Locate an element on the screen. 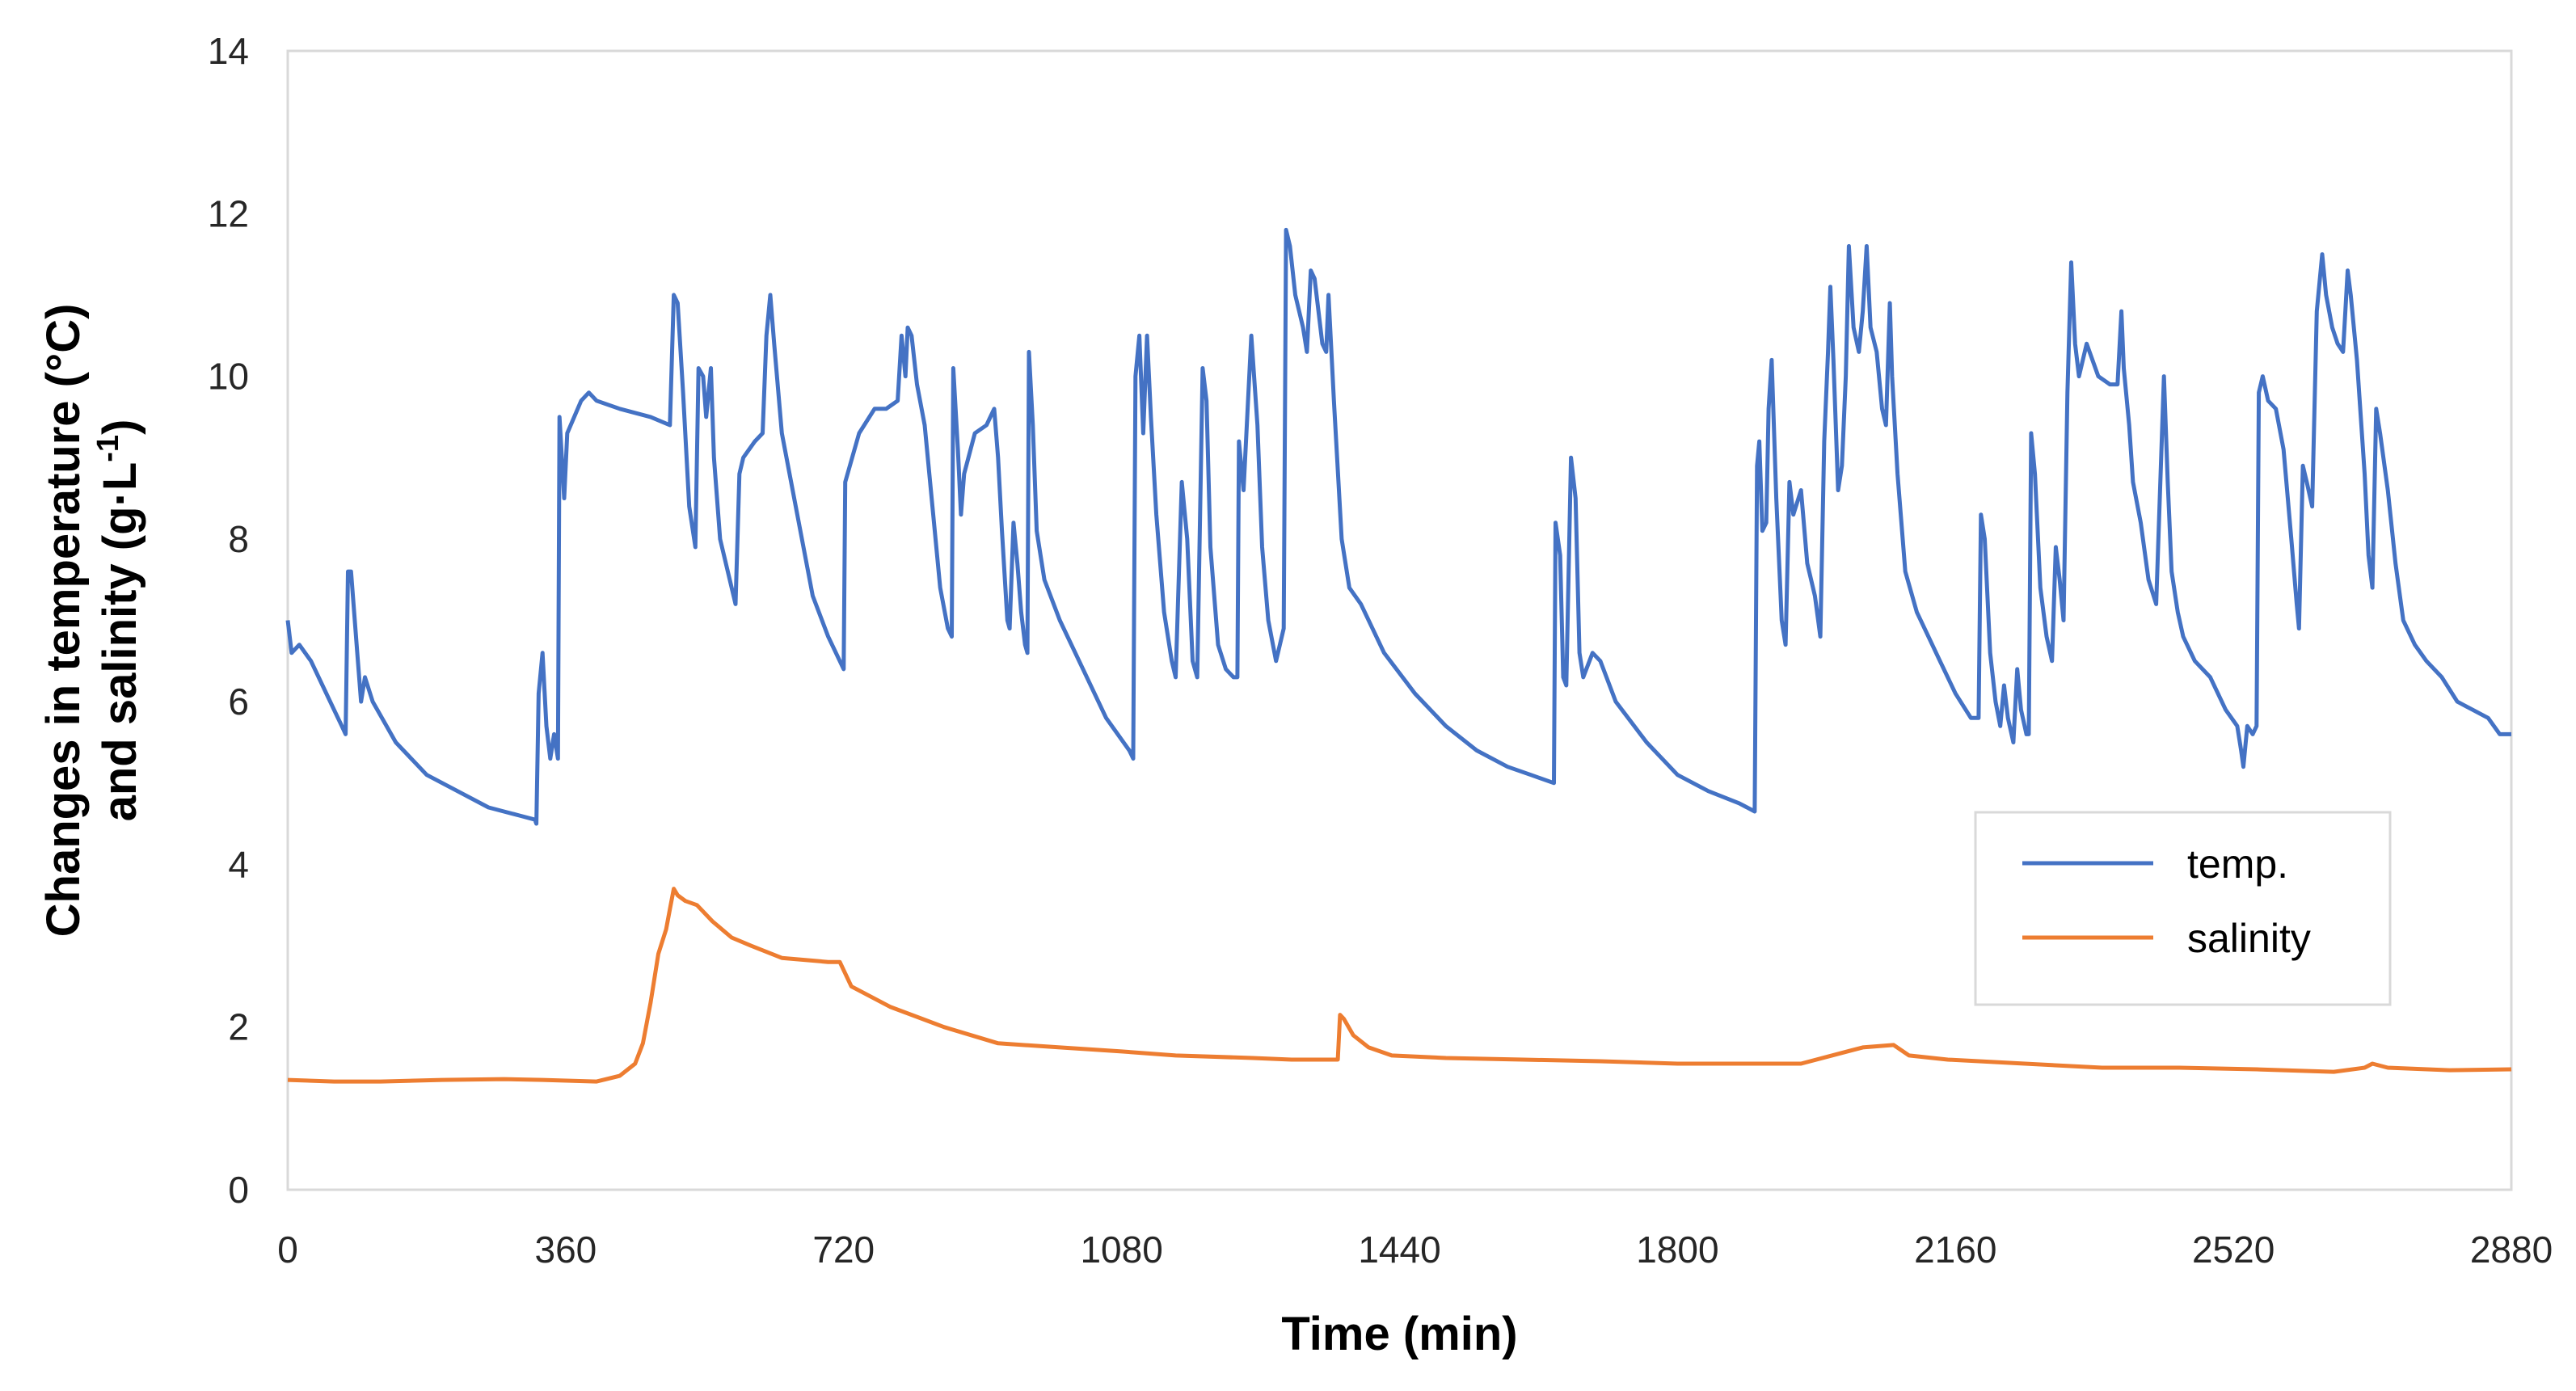 The width and height of the screenshot is (2576, 1391). y-axis-tick-labels: 0 2 4 6 8 10 12 14 is located at coordinates (228, 620).